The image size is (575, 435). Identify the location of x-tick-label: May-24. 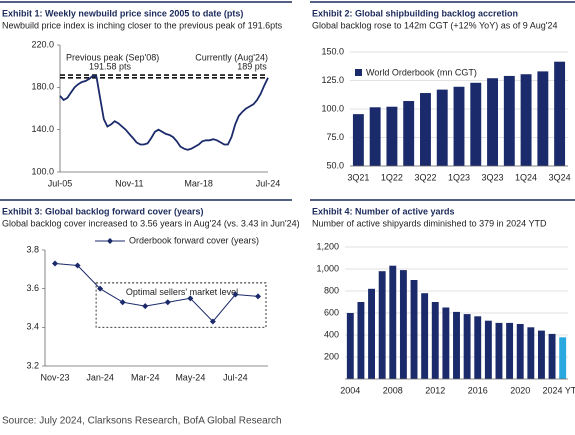
(190, 377).